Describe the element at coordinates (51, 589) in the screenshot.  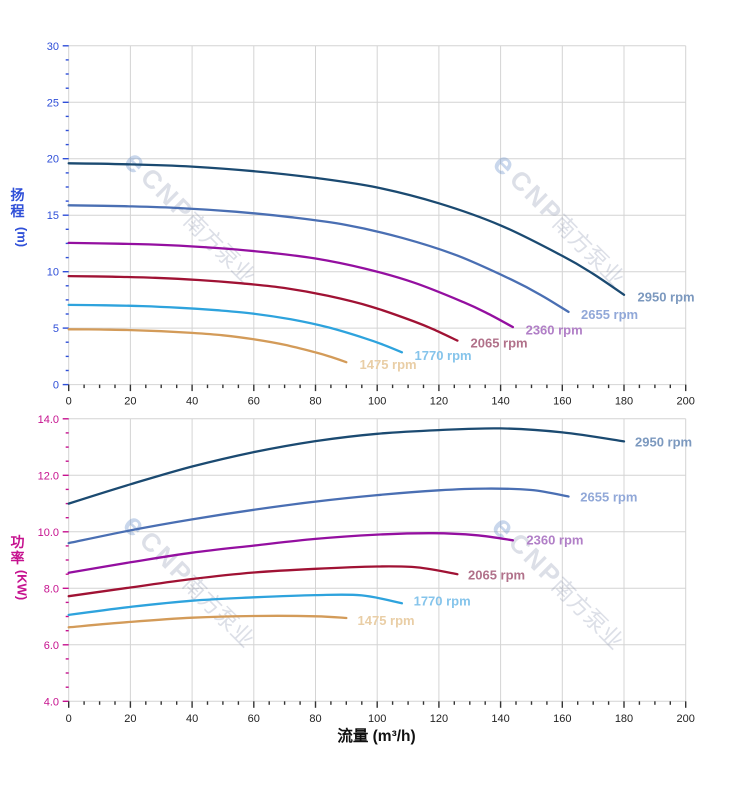
I see `svg-text: 8.0` at that location.